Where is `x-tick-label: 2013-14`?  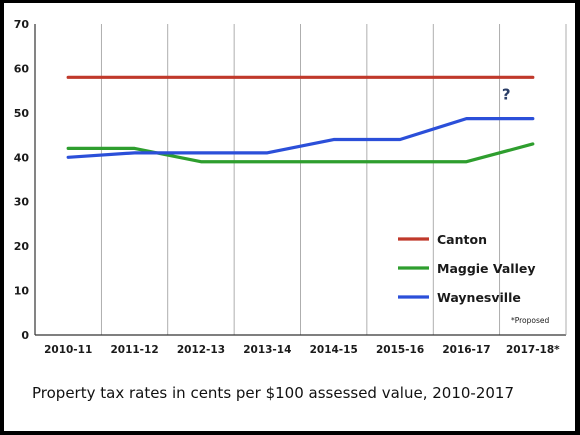 x-tick-label: 2013-14 is located at coordinates (267, 350).